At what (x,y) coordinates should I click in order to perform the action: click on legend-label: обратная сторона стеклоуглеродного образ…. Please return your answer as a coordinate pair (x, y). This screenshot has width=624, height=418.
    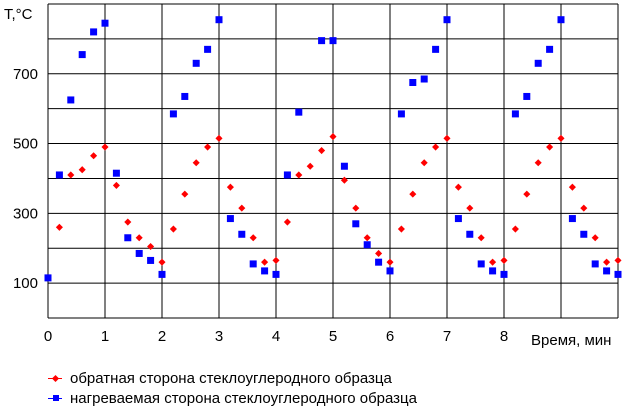
    Looking at the image, I should click on (231, 378).